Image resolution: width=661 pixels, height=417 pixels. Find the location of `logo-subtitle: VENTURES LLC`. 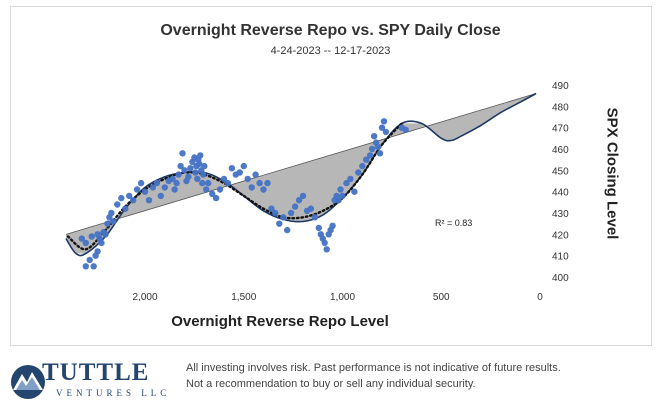

logo-subtitle: VENTURES LLC is located at coordinates (113, 393).